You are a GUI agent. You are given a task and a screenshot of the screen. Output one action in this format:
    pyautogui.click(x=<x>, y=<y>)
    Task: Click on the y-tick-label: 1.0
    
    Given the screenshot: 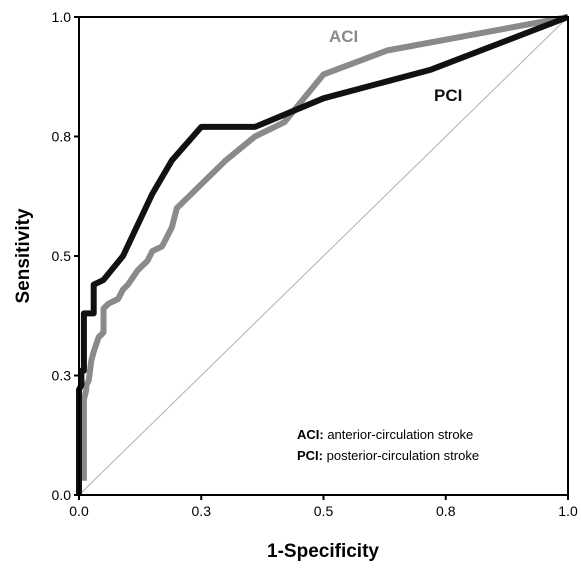 What is the action you would take?
    pyautogui.click(x=62, y=17)
    